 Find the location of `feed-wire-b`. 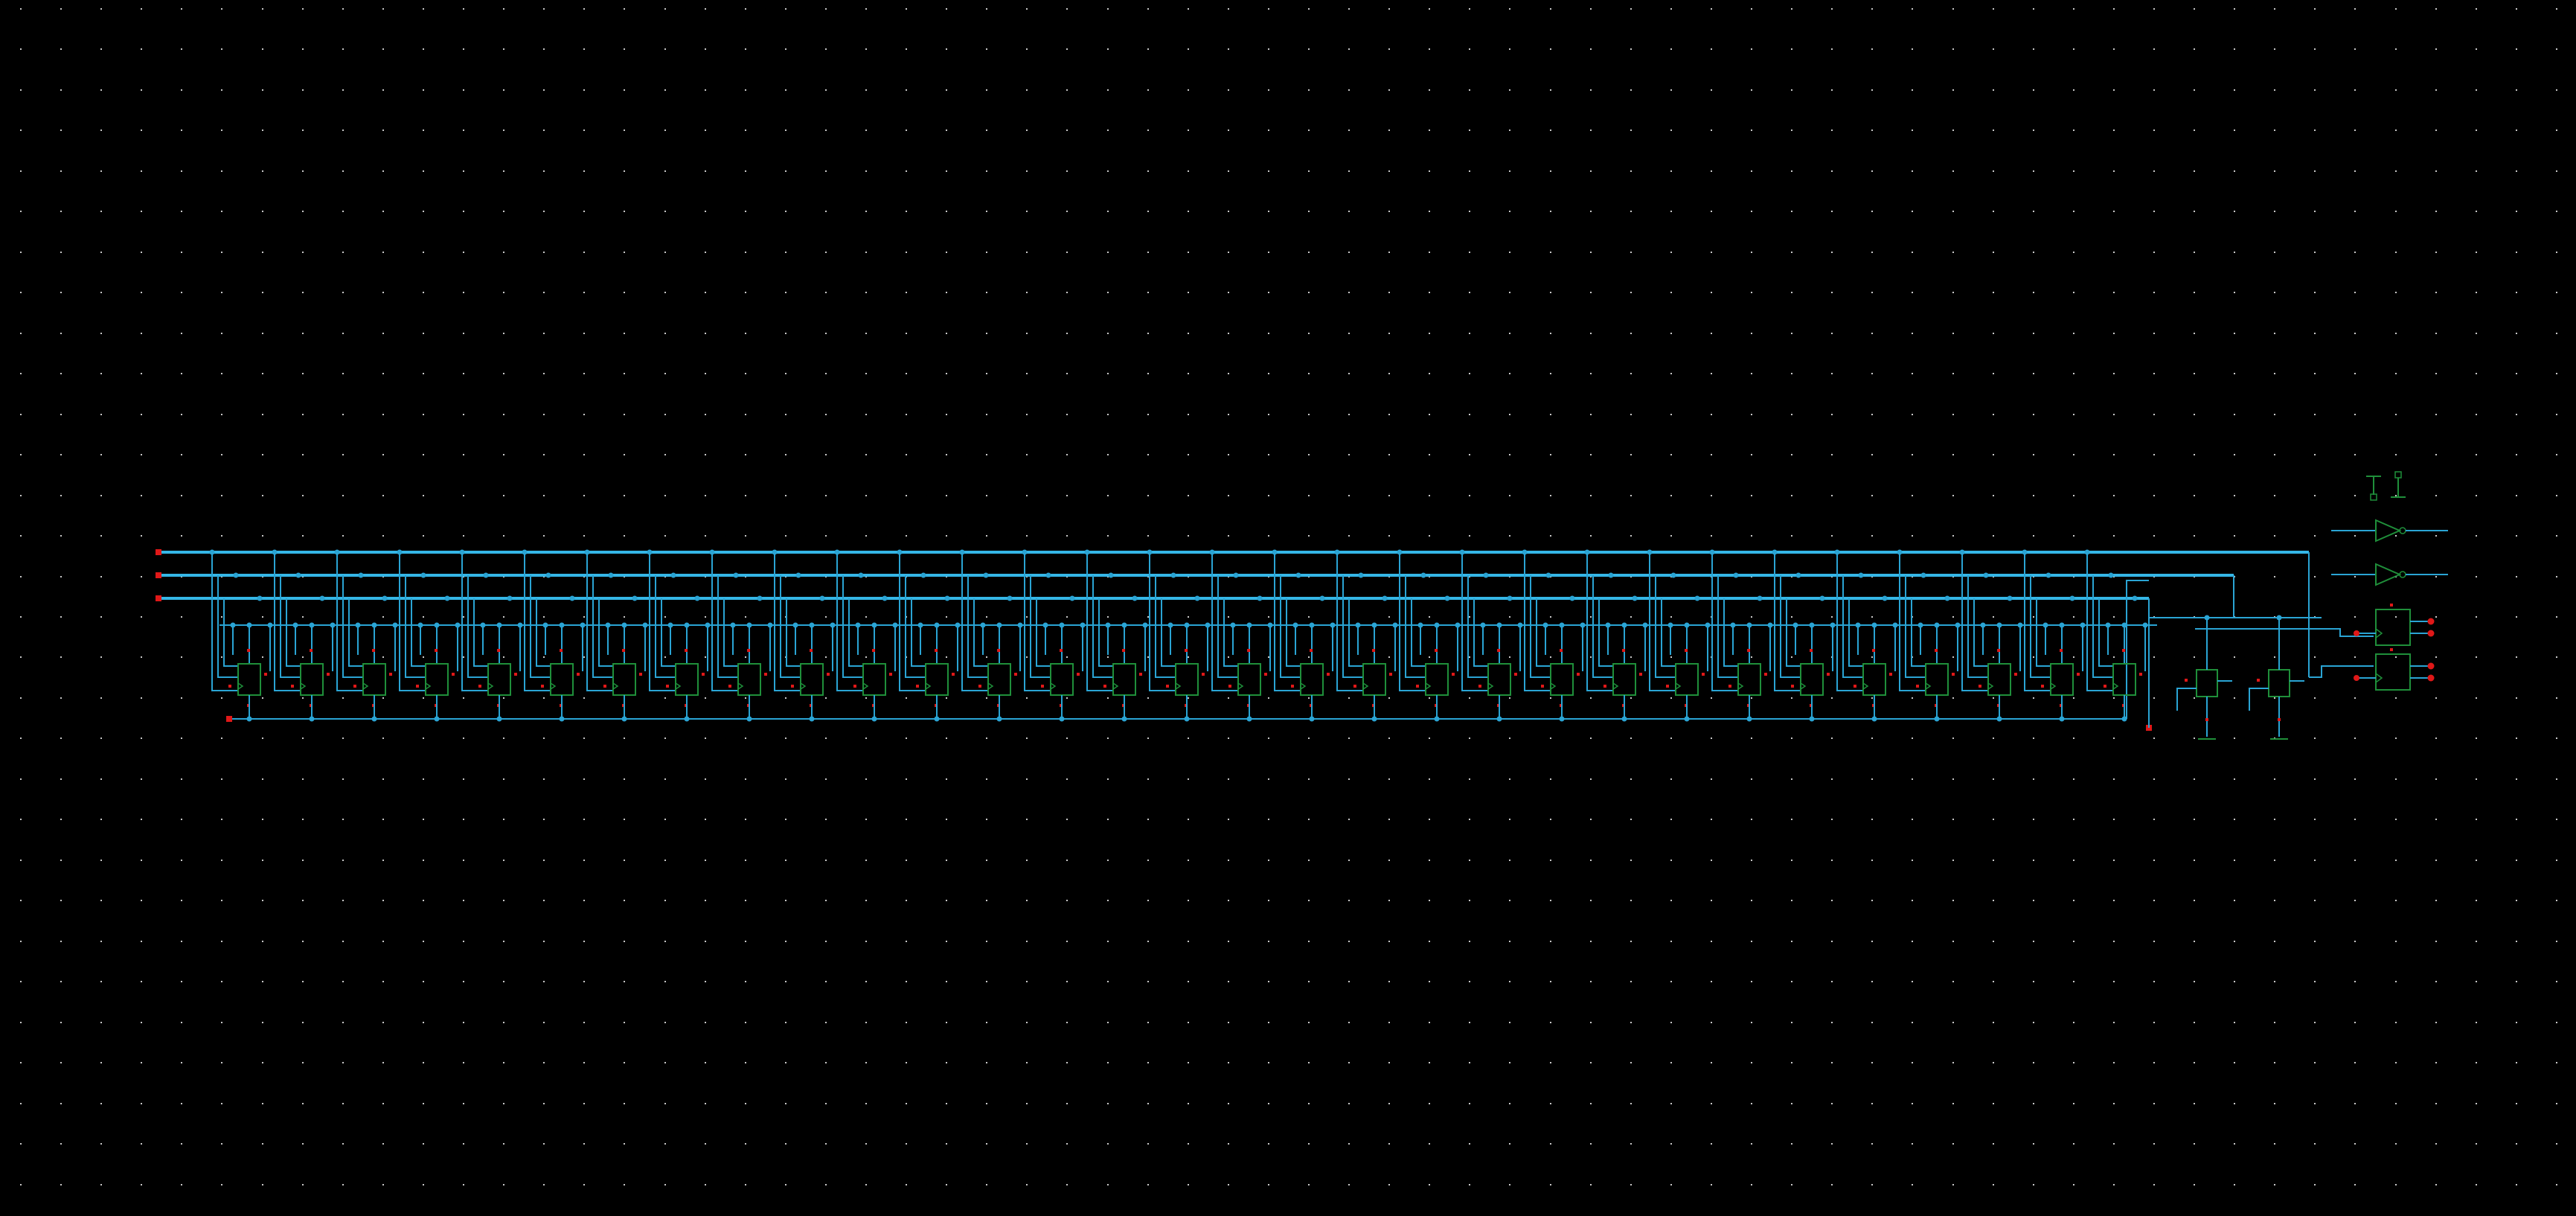

feed-wire-b is located at coordinates (478, 626).